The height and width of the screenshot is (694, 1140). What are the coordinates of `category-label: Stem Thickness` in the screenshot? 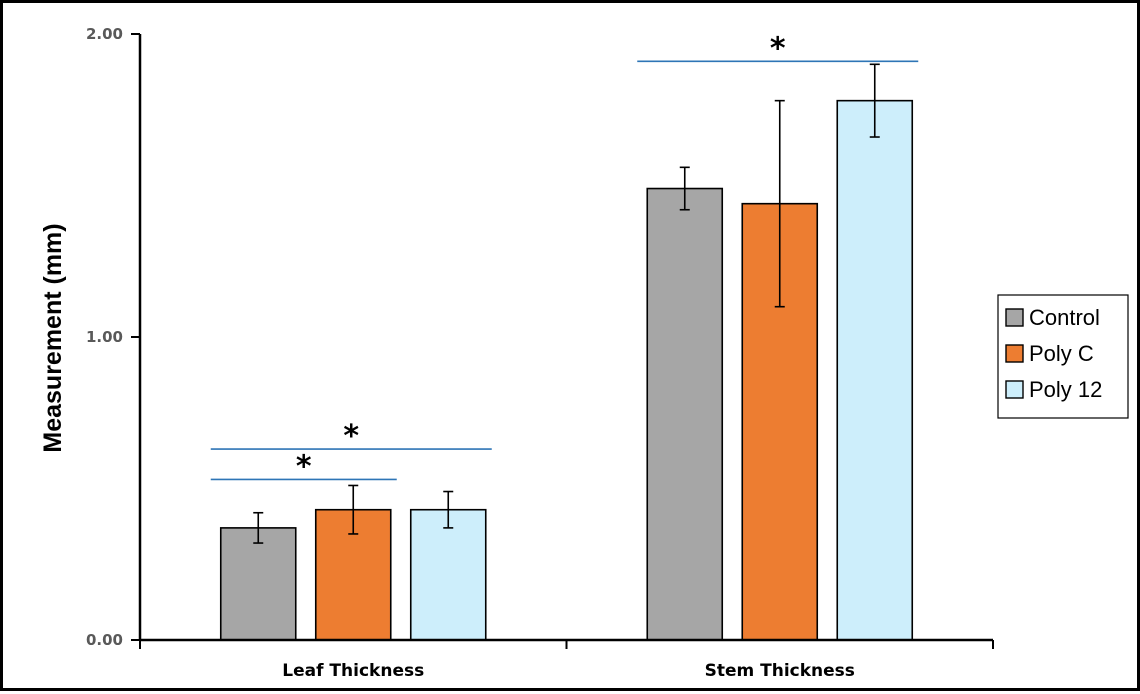 It's located at (780, 671).